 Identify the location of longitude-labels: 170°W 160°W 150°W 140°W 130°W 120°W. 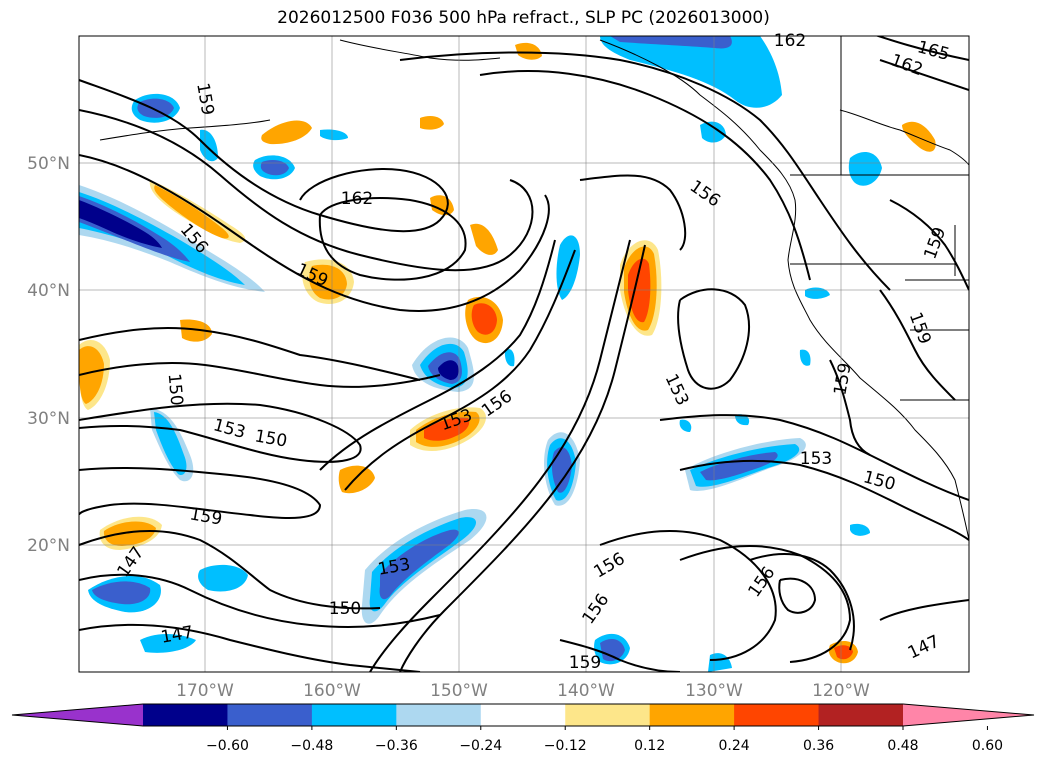
(523, 691).